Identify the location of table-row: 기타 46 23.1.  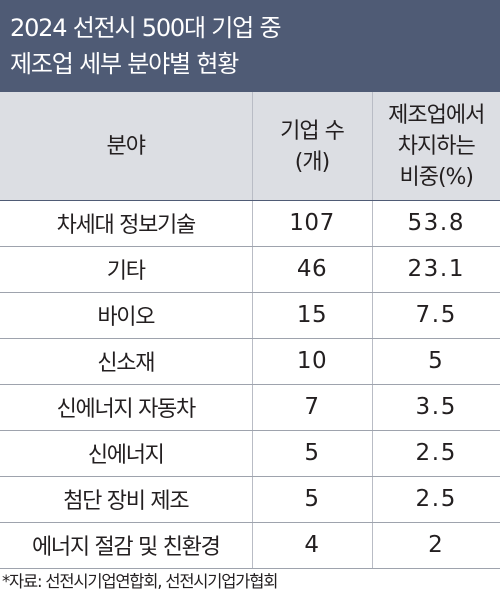
(250, 269).